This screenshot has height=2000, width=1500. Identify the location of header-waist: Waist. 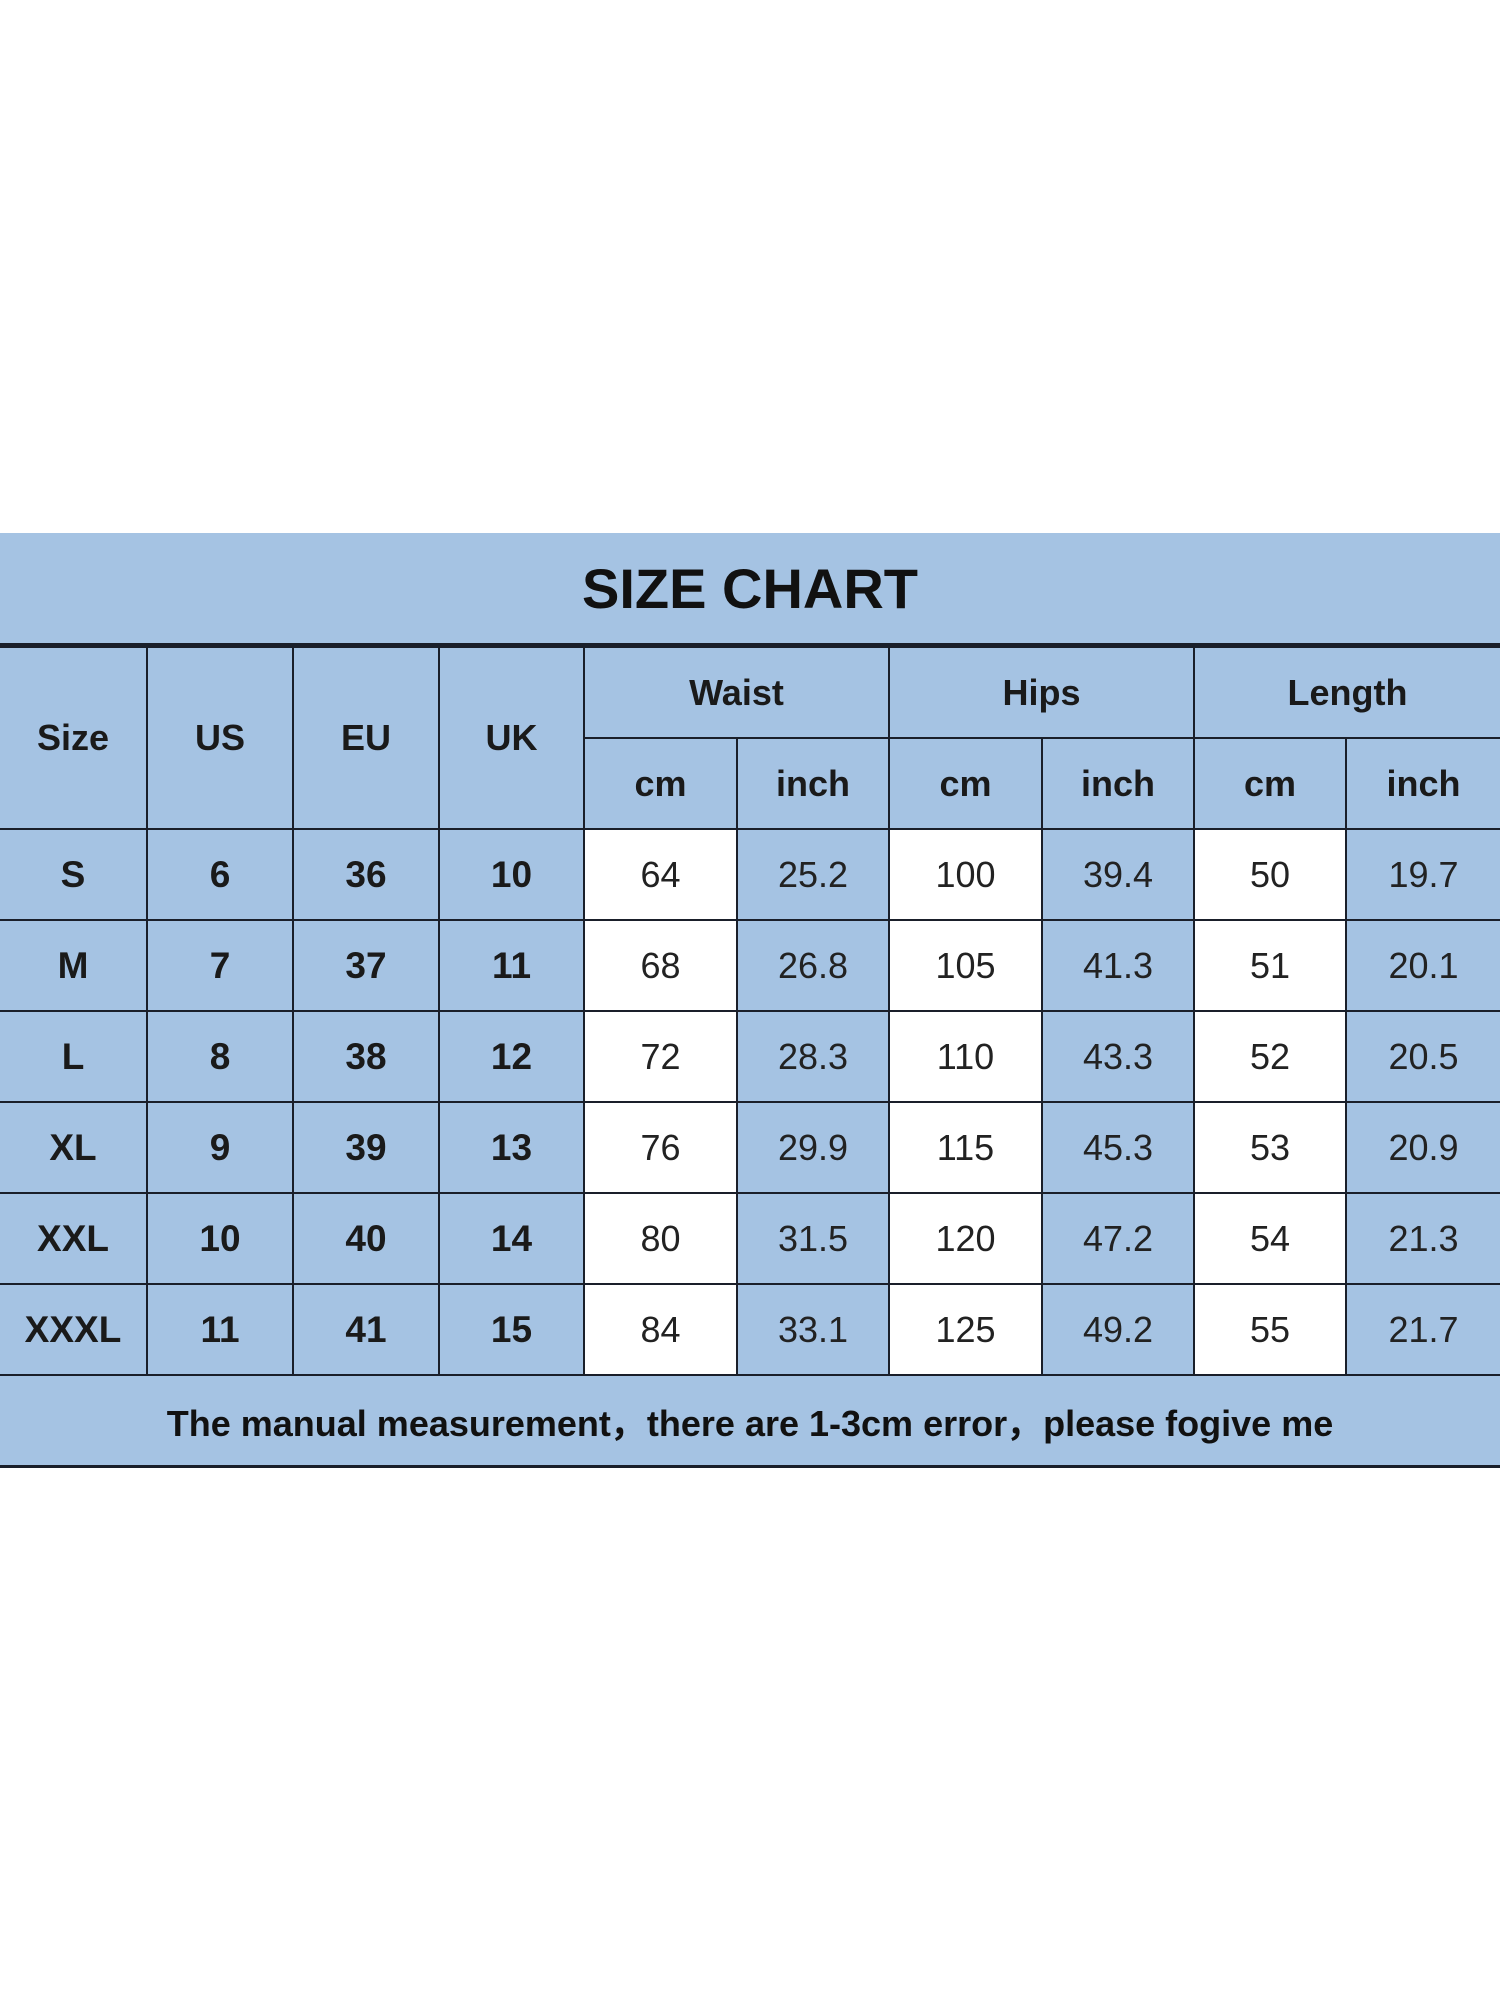
(736, 692).